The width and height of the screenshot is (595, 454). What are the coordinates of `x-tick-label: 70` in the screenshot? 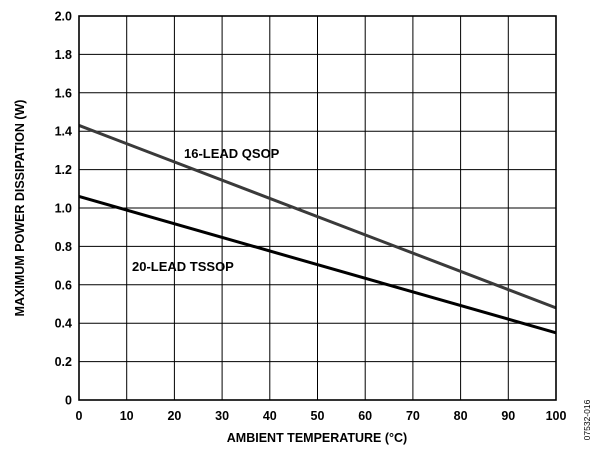 It's located at (413, 416).